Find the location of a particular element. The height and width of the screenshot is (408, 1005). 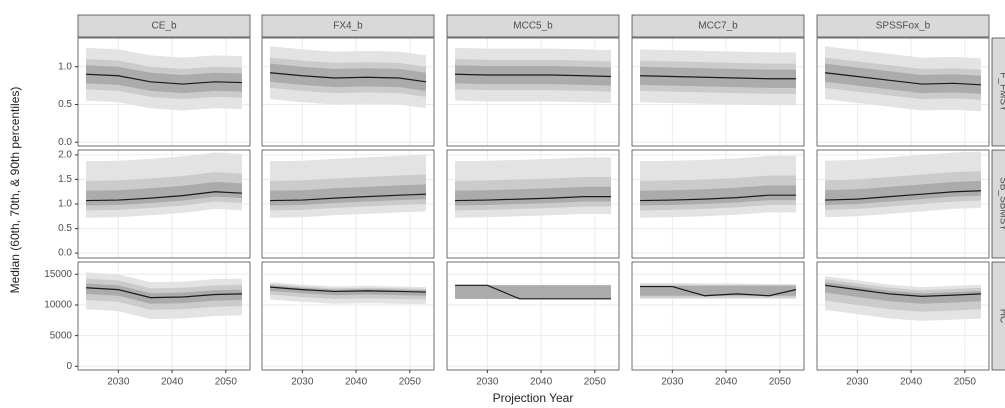

y-tick-label: 2.0 is located at coordinates (65, 155).